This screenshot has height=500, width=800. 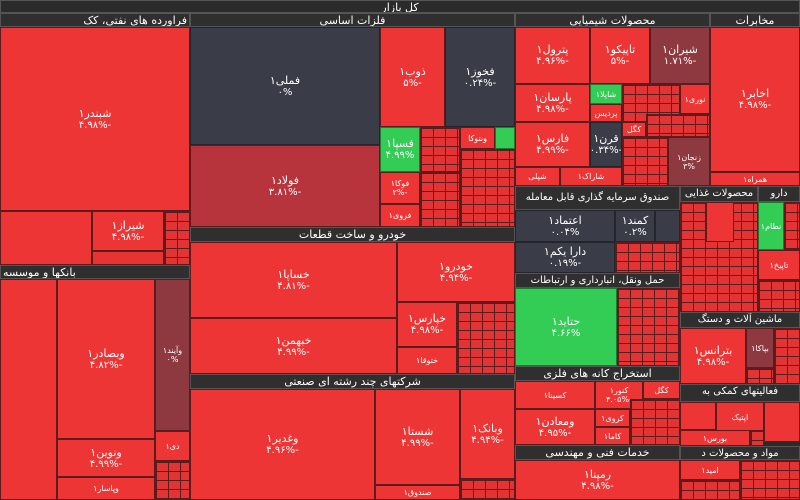 I want to click on tile-amid: امید۱, so click(x=710, y=470).